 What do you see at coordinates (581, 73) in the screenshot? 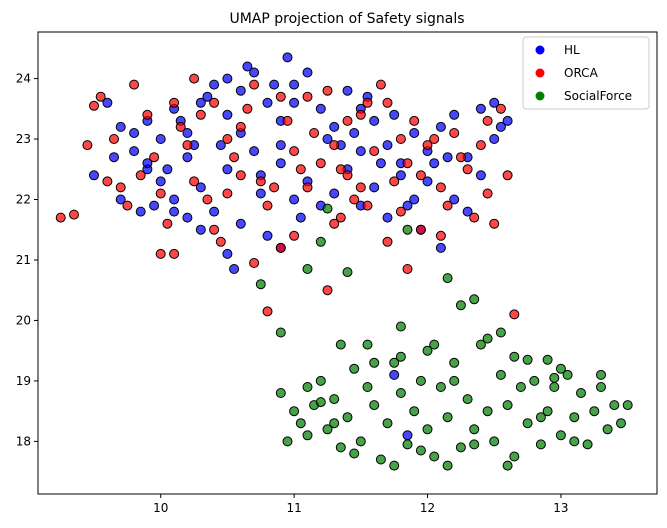
I see `legend-label-orca: ORCA` at bounding box center [581, 73].